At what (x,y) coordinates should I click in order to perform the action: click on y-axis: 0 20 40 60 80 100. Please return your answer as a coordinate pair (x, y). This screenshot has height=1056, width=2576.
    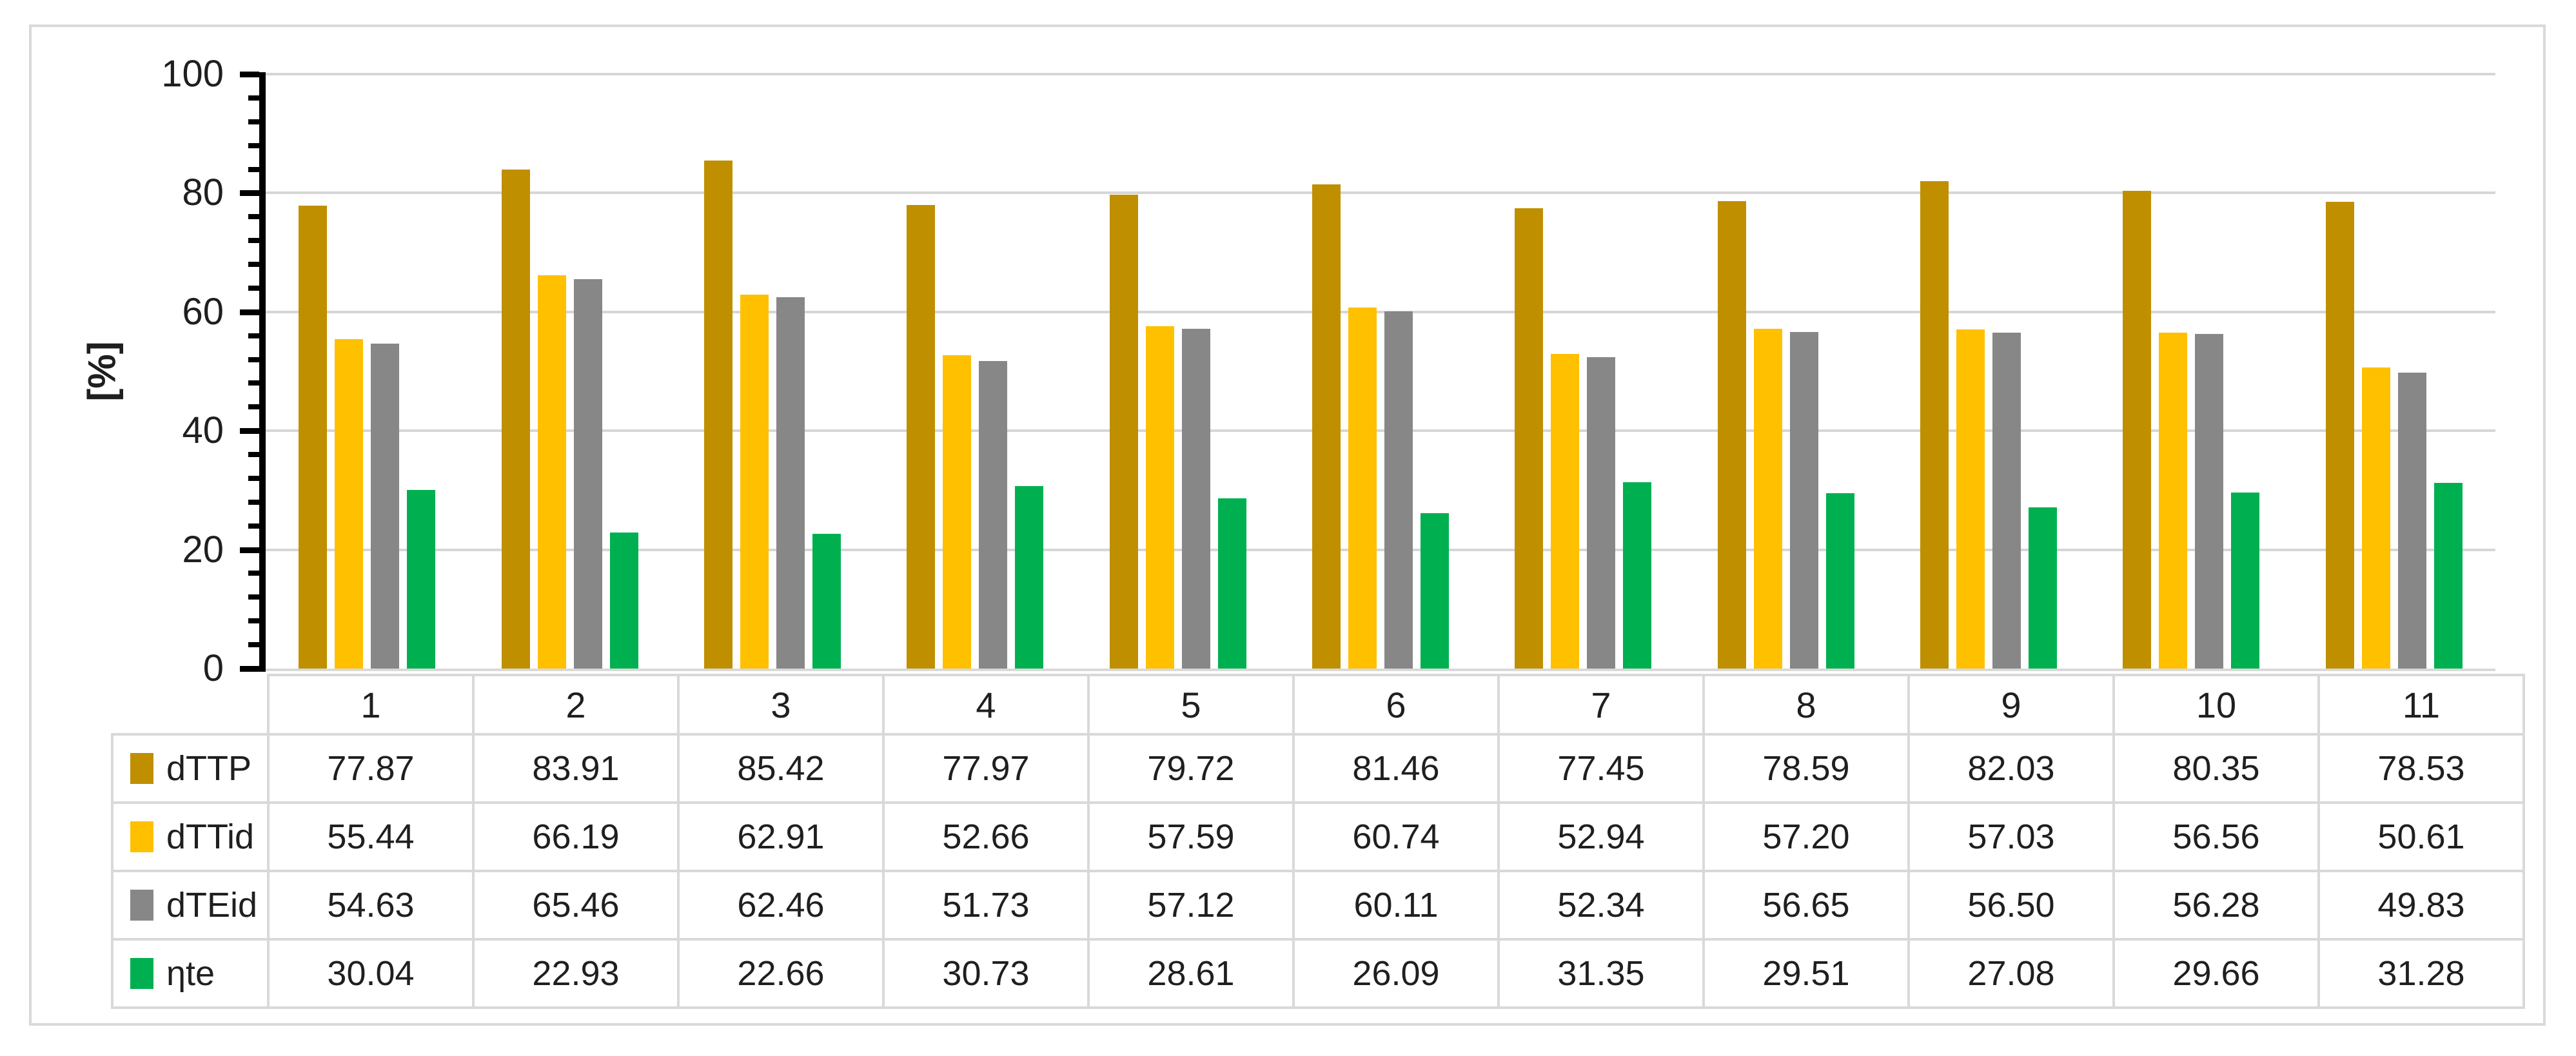
    Looking at the image, I should click on (129, 371).